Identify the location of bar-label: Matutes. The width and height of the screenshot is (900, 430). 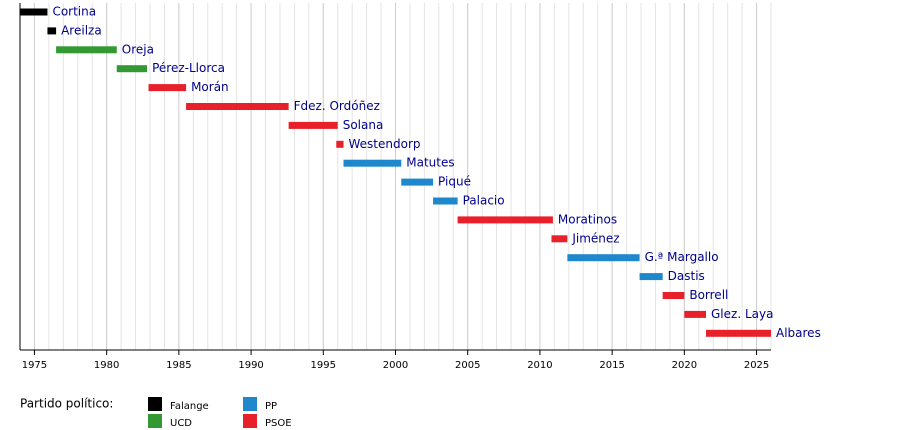
(430, 163).